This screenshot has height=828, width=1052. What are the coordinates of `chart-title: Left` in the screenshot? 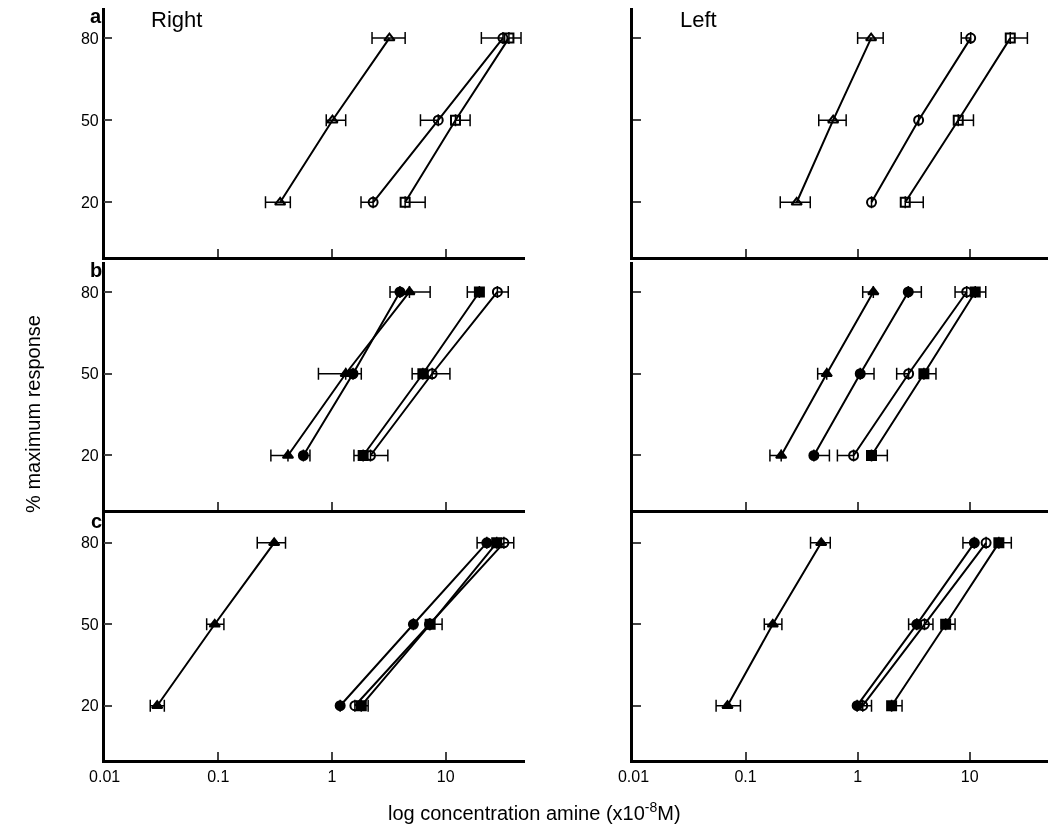 It's located at (698, 19).